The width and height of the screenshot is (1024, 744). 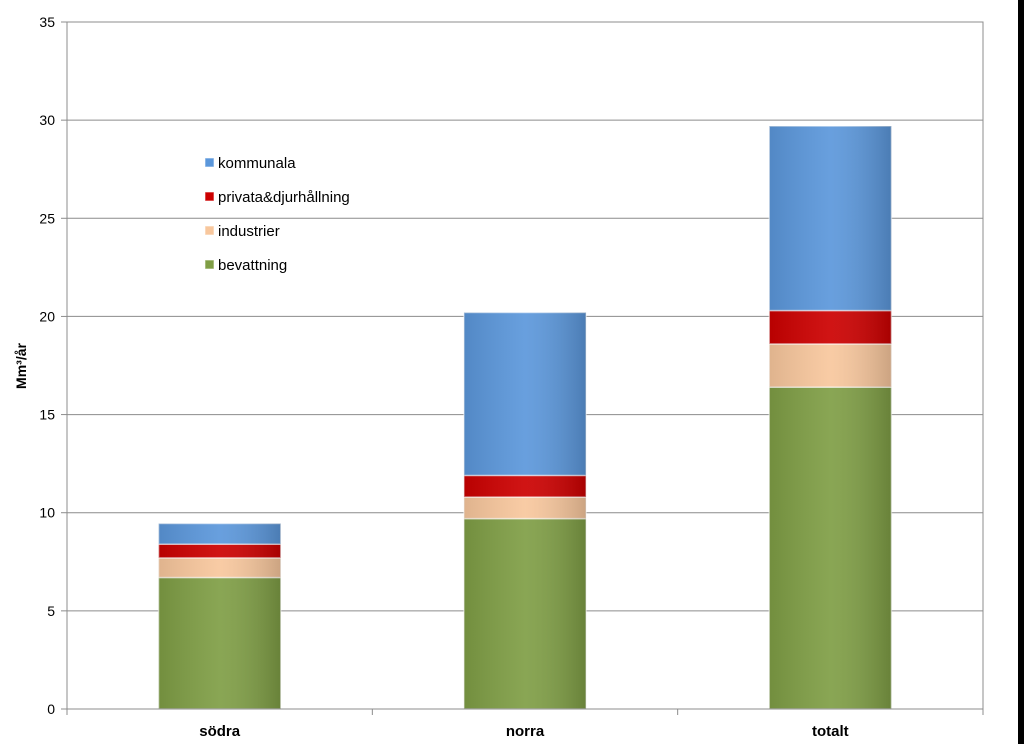 What do you see at coordinates (257, 163) in the screenshot?
I see `legend-label: kommunala` at bounding box center [257, 163].